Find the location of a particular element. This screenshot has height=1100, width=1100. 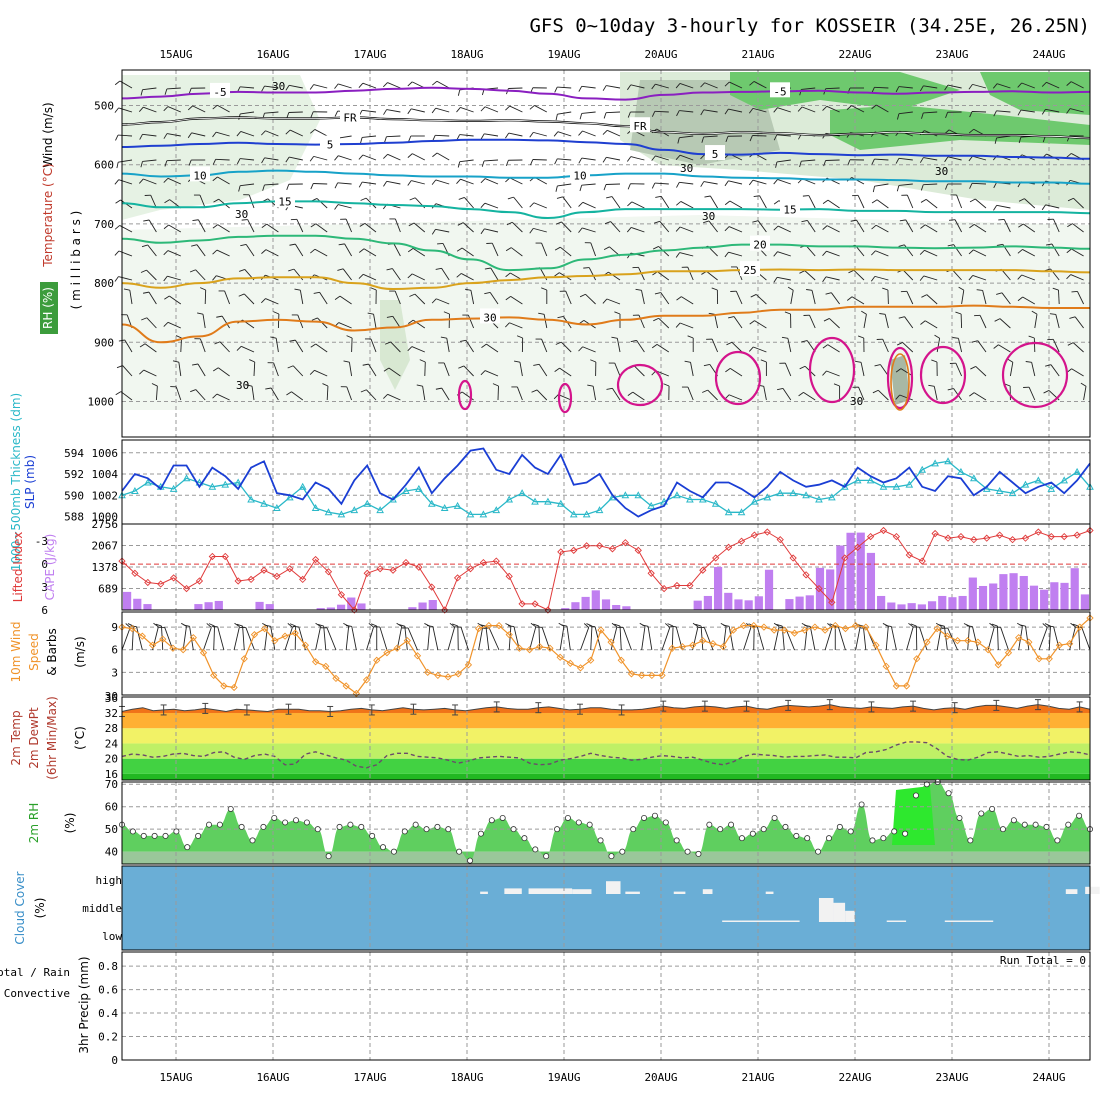

cloud-gap-high is located at coordinates (1092, 890).